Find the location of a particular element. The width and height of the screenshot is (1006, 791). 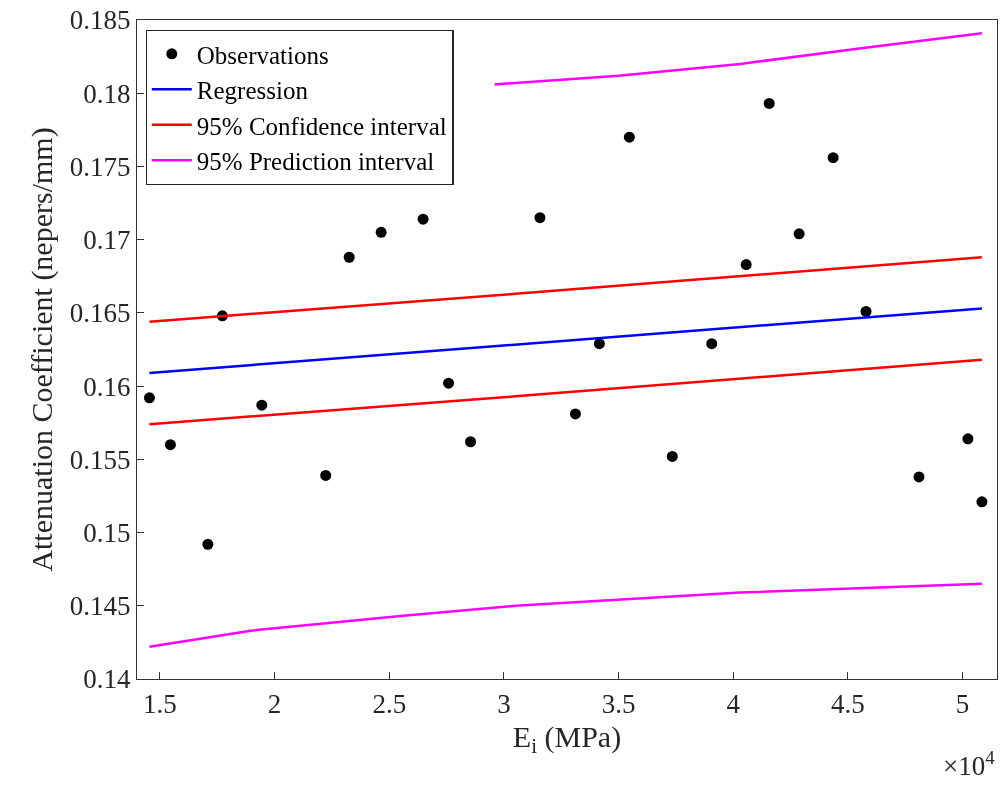

legend-label: 95% Prediction interval is located at coordinates (315, 162).